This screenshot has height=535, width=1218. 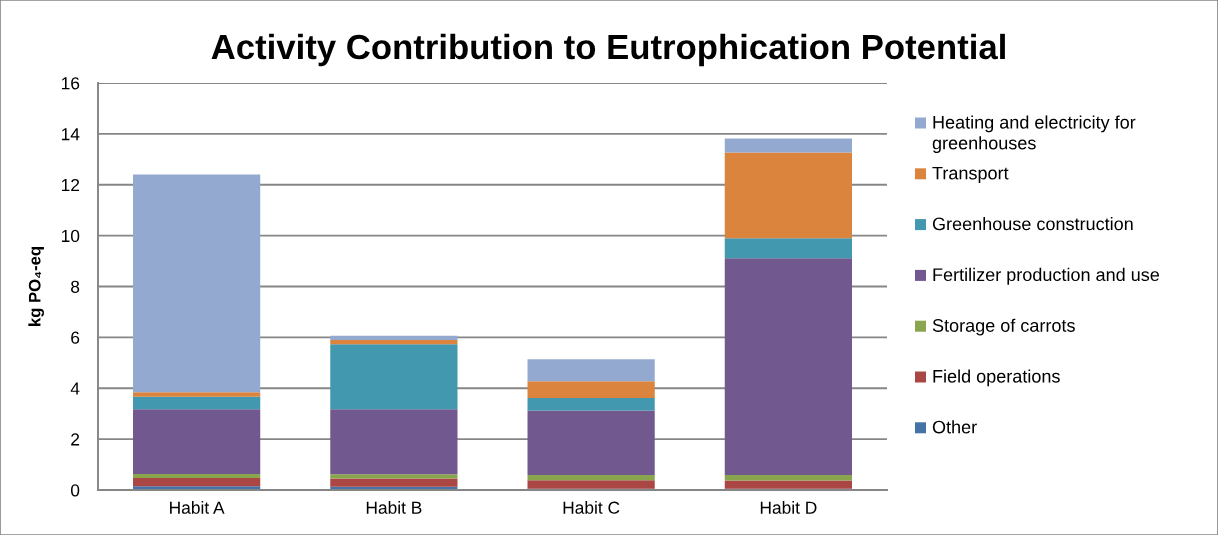 What do you see at coordinates (1003, 327) in the screenshot?
I see `legend-label: Storage of carrots` at bounding box center [1003, 327].